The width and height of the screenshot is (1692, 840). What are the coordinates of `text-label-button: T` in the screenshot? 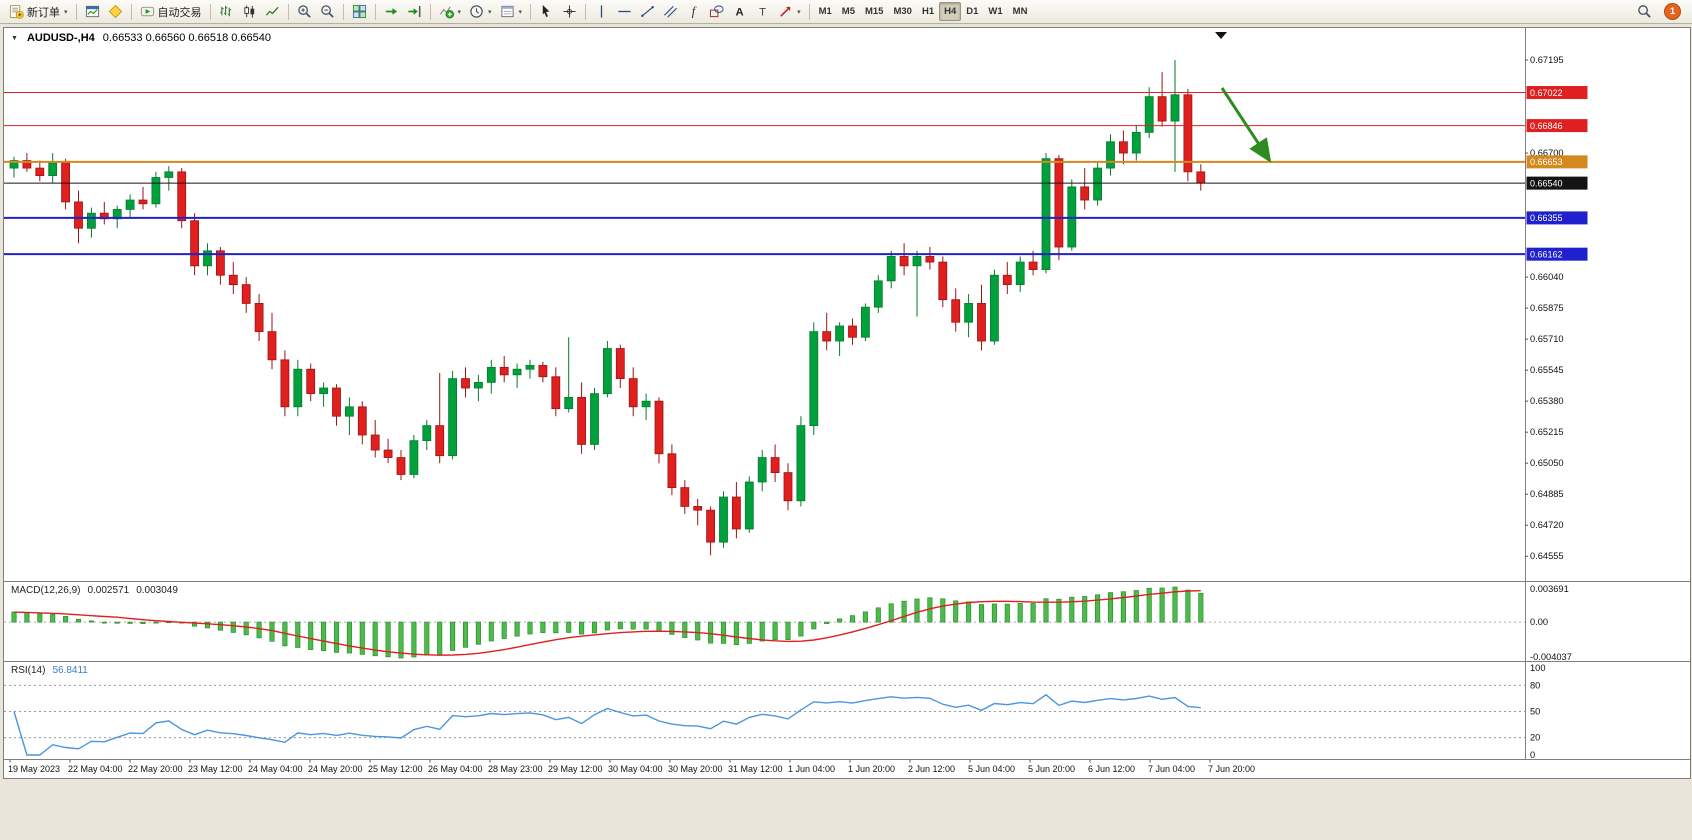 It's located at (762, 11).